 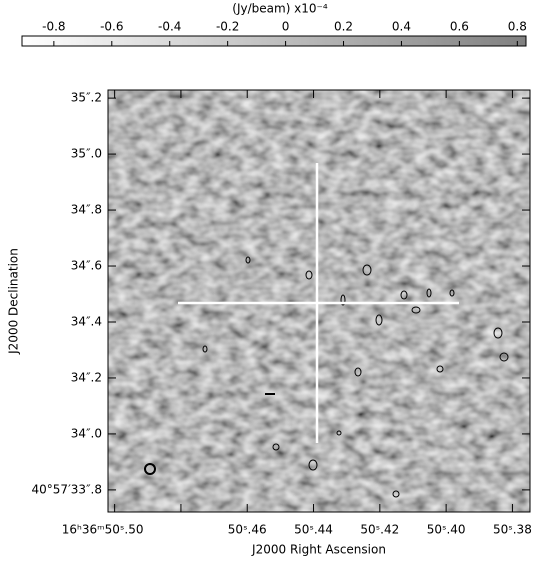 What do you see at coordinates (446, 530) in the screenshot?
I see `x-tick-label: 50ˢ.40` at bounding box center [446, 530].